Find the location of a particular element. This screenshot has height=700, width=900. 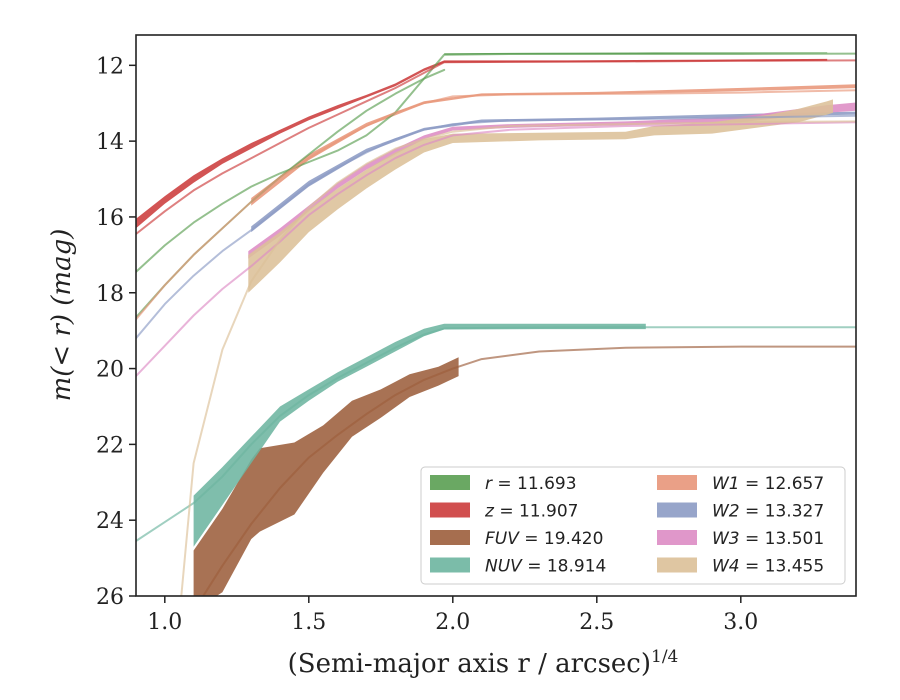

y-tick-label: 14 is located at coordinates (110, 142).